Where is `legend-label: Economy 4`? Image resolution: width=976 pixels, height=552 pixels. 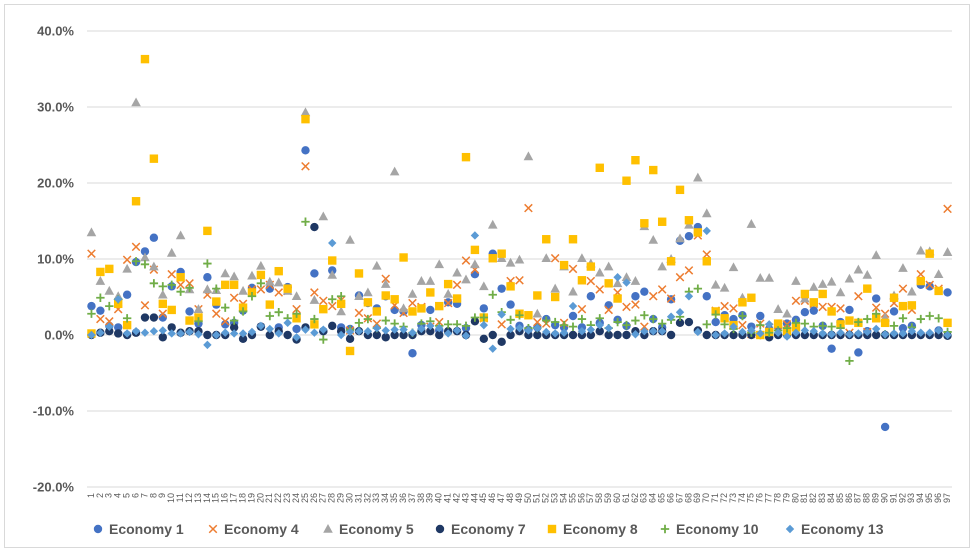 legend-label: Economy 4 is located at coordinates (261, 529).